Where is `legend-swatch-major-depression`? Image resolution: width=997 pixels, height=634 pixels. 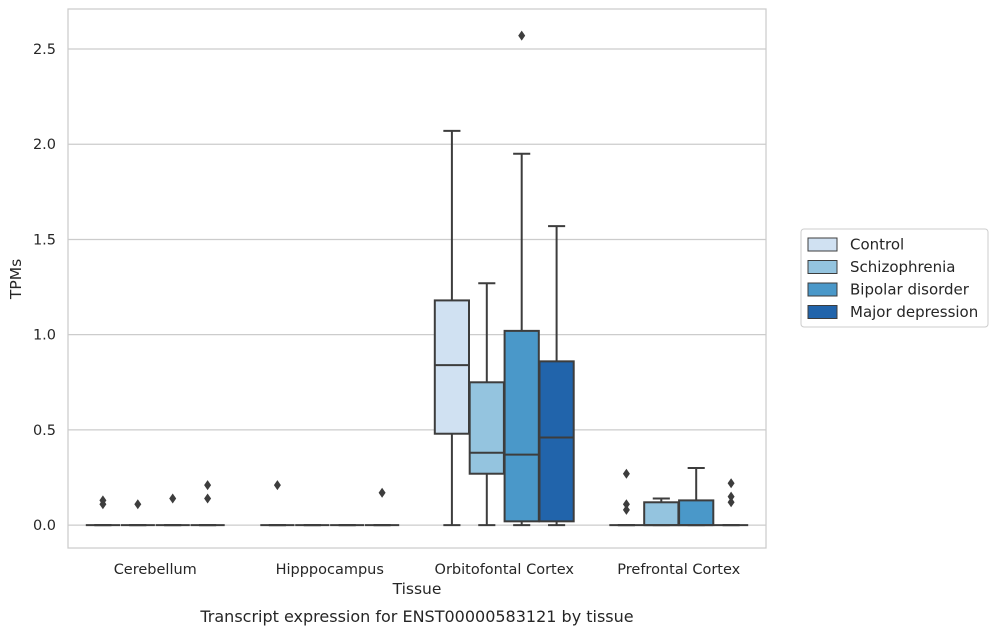
legend-swatch-major-depression is located at coordinates (822, 312).